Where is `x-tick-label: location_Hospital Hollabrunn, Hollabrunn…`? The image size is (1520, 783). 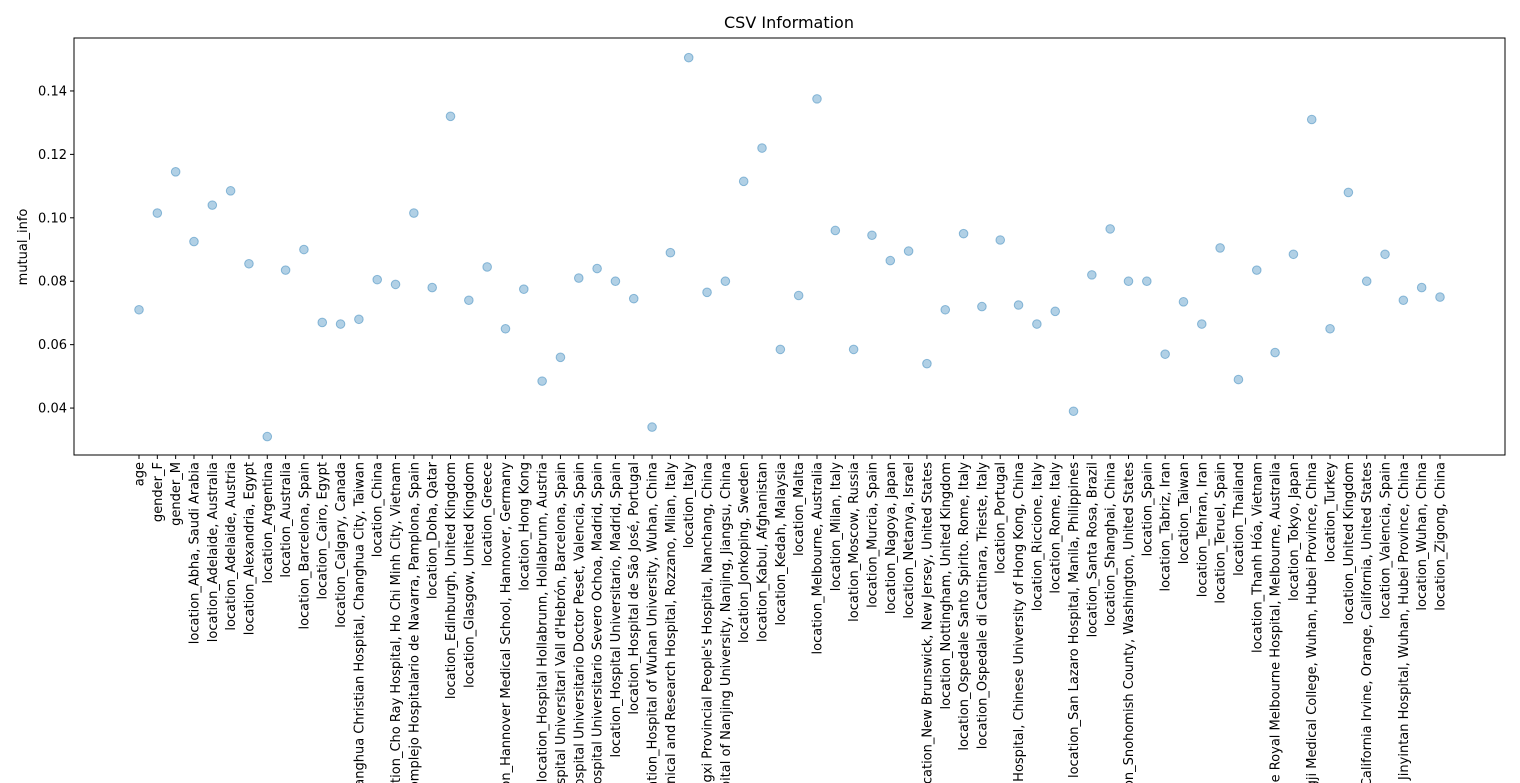 x-tick-label: location_Hospital Hollabrunn, Hollabrunn… is located at coordinates (543, 622).